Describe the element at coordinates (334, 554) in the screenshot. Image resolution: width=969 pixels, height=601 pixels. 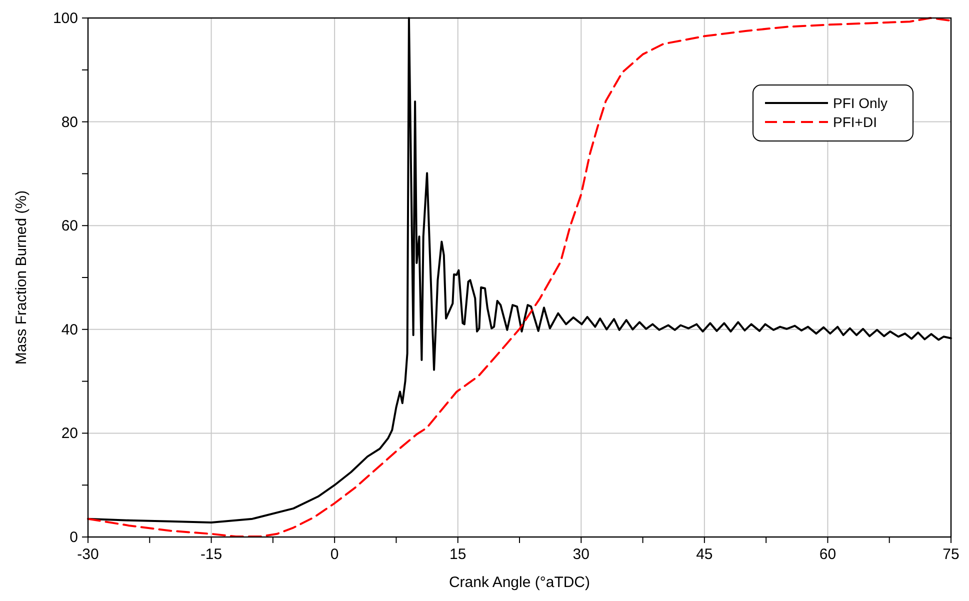
I see `x-tick-label: 0` at that location.